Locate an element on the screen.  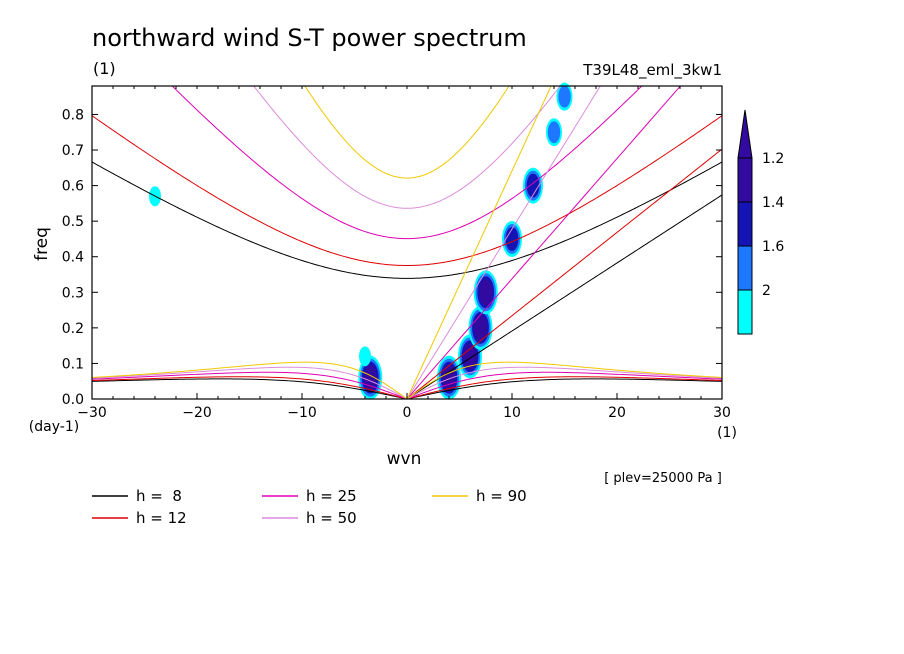
legend-label-h50: h = 50 is located at coordinates (331, 518).